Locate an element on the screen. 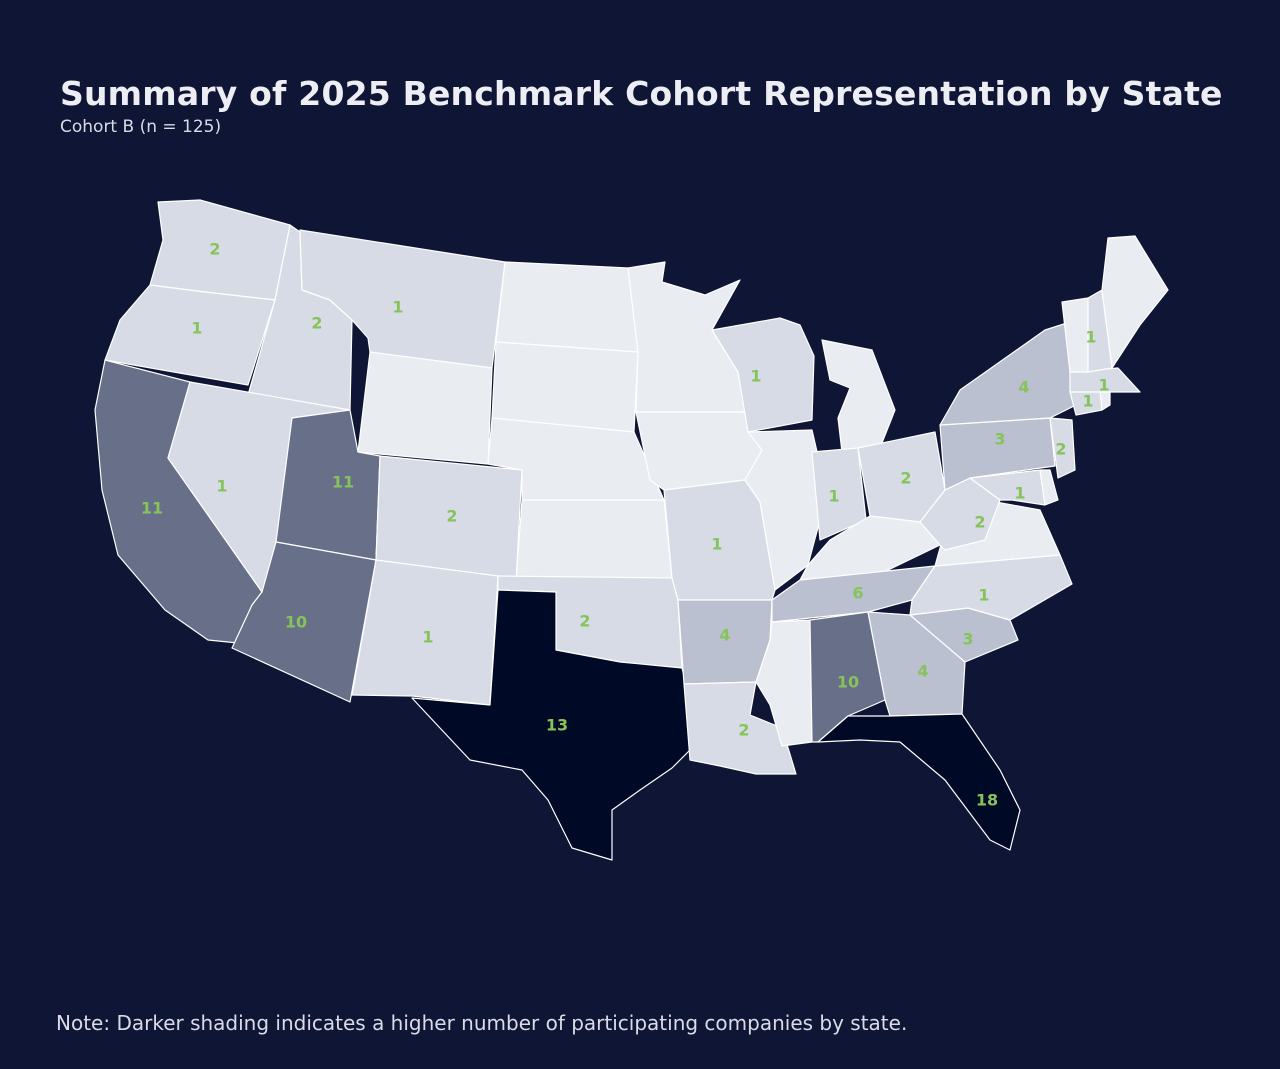 The width and height of the screenshot is (1280, 1069). state-sd is located at coordinates (565, 387).